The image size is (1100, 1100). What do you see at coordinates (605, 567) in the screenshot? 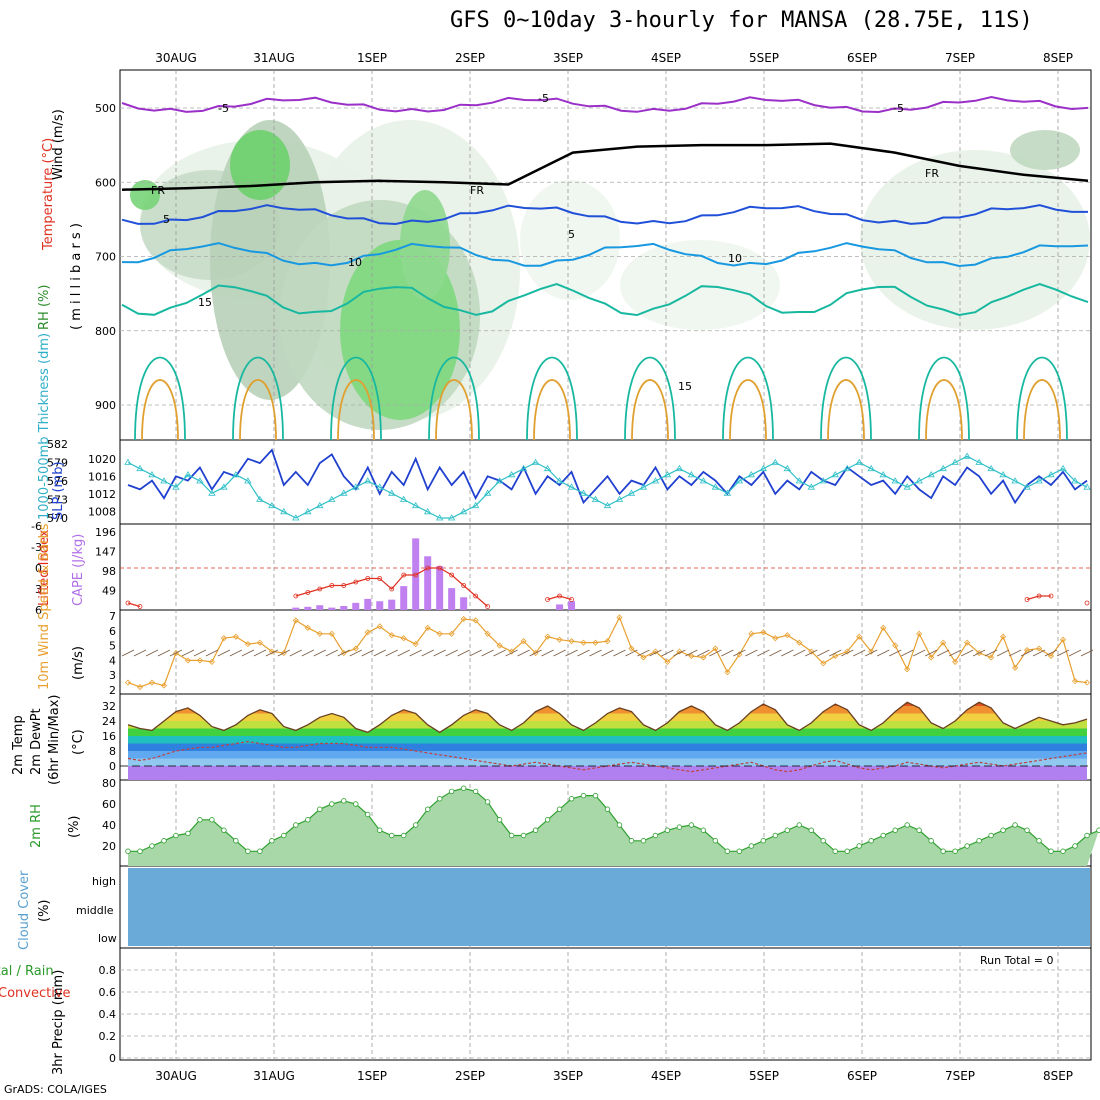
I see `cape-frame` at bounding box center [605, 567].